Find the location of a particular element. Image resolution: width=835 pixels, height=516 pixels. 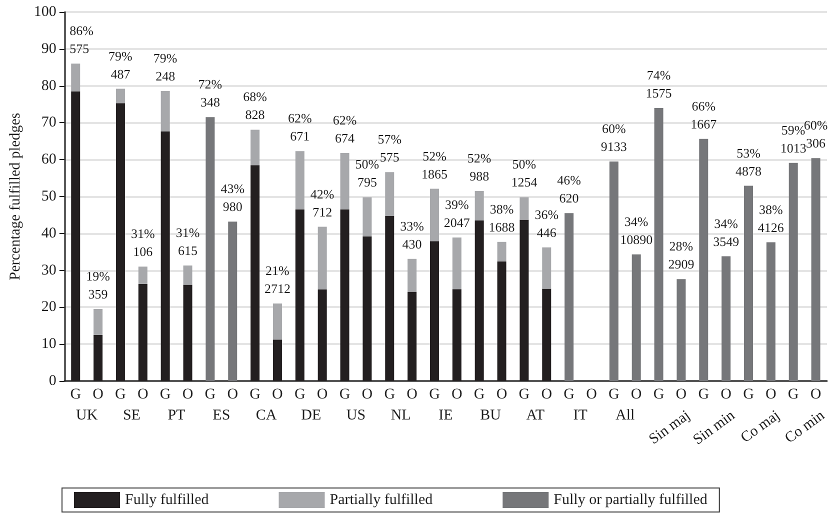

legend-label: Fully or partially fulfilled is located at coordinates (631, 500).